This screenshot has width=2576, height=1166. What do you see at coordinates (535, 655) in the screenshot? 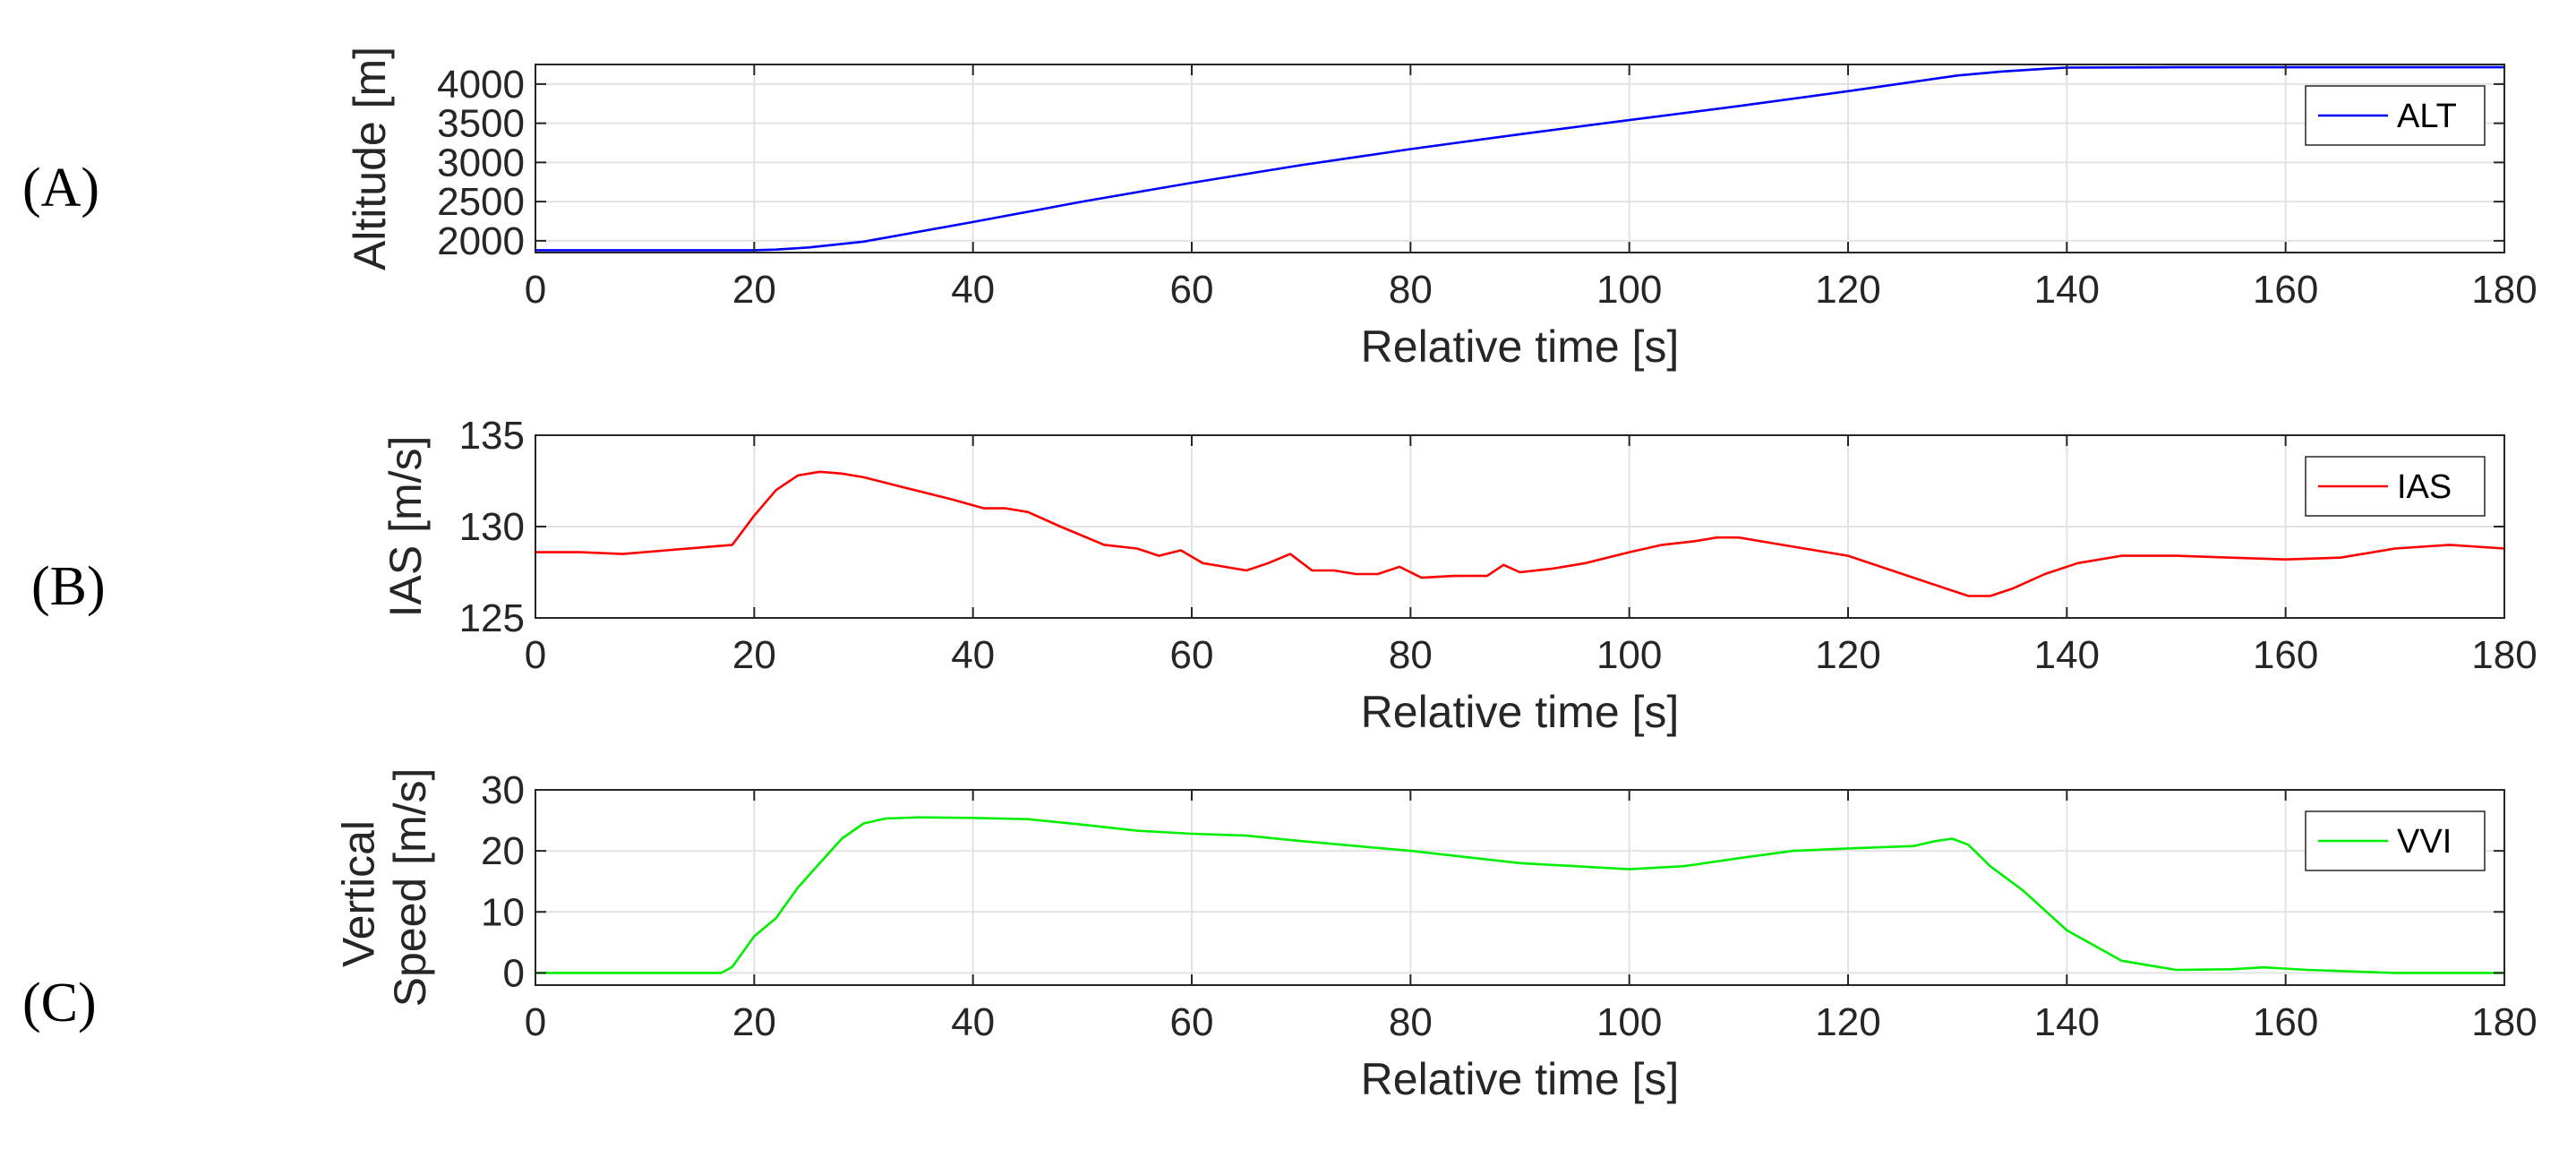
I see `ias-x-tick-label: 0` at bounding box center [535, 655].